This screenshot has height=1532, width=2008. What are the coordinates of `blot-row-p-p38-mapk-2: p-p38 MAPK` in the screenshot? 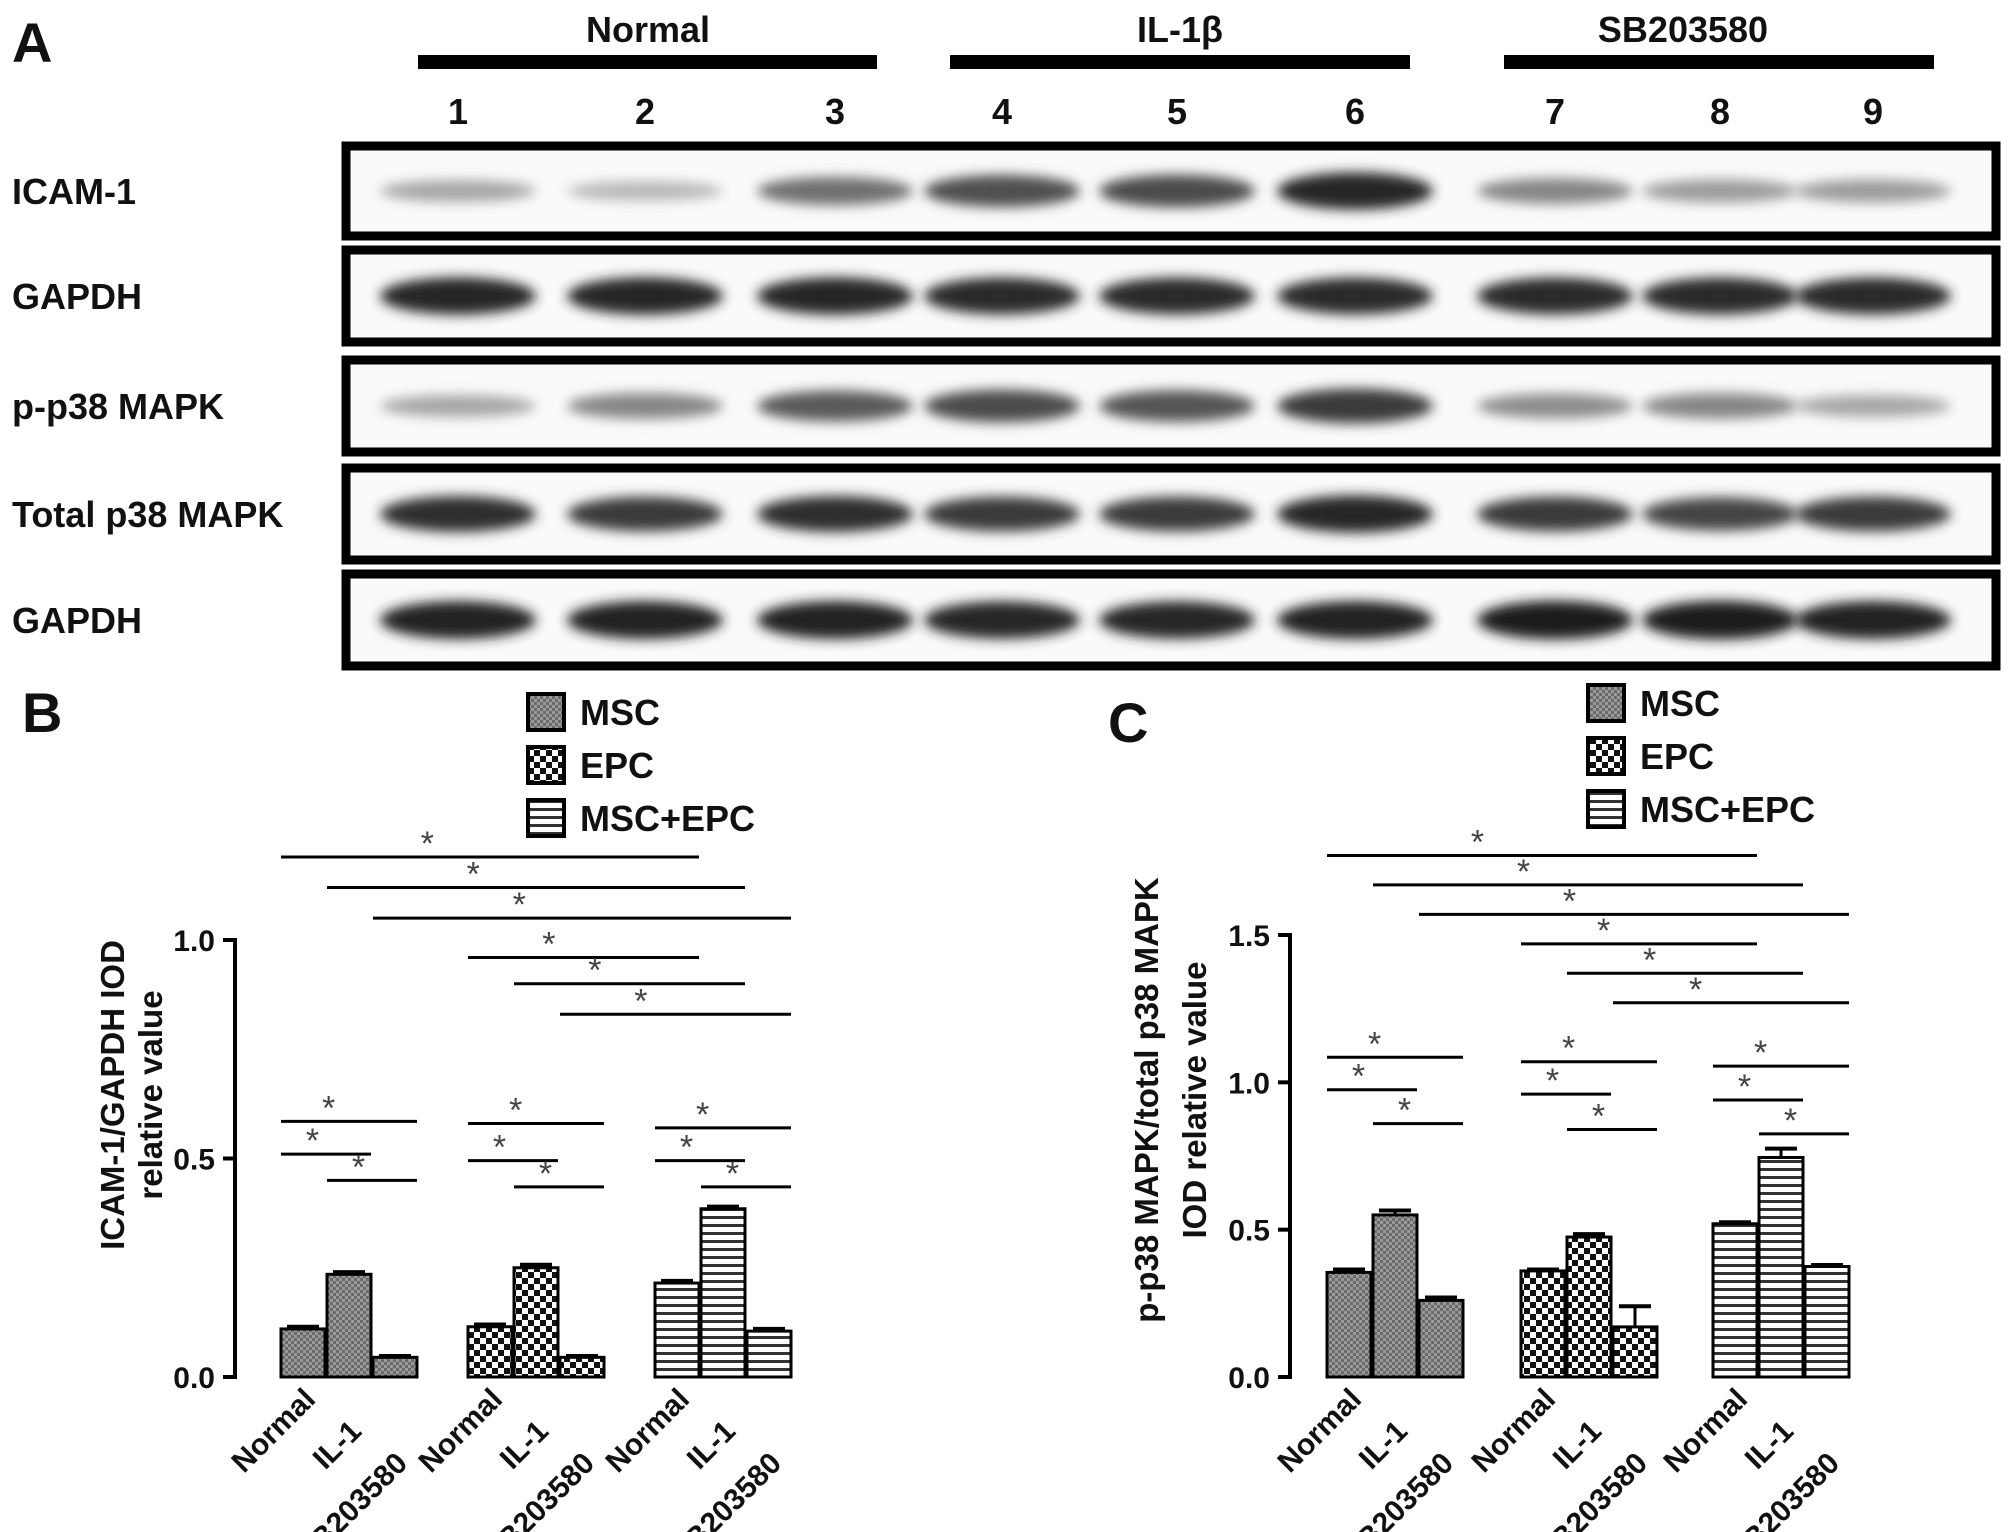 It's located at (1006, 406).